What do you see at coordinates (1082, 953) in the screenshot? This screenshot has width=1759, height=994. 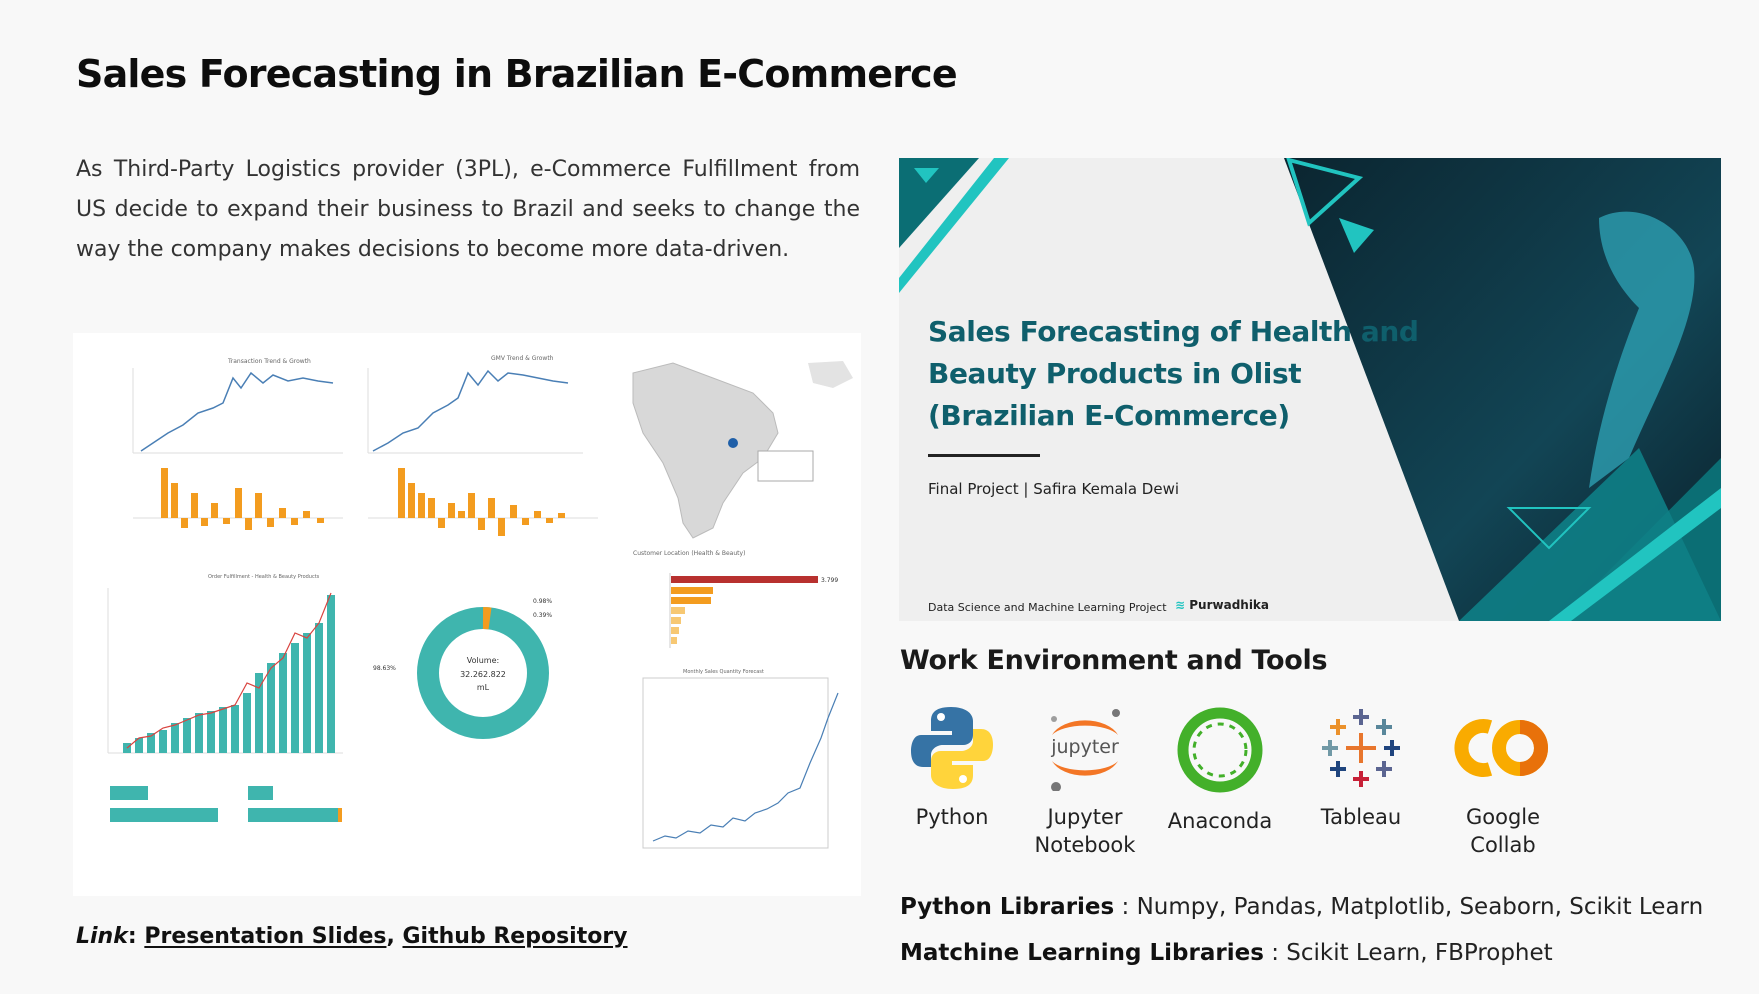 I see `ml-libraries-label: Matchine Learning Libraries` at bounding box center [1082, 953].